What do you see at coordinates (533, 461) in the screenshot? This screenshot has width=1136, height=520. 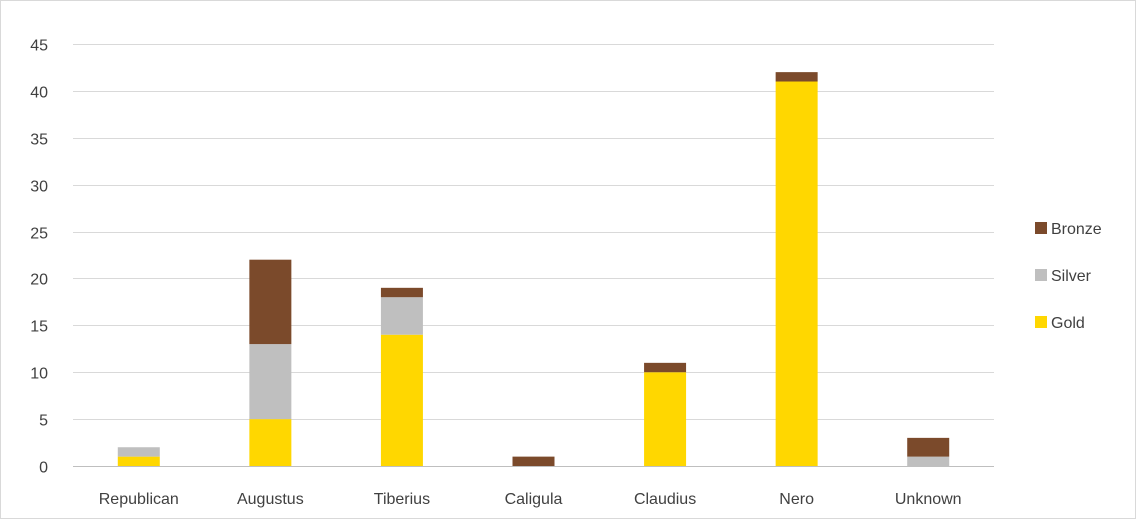 I see `bar-bronze-caligula` at bounding box center [533, 461].